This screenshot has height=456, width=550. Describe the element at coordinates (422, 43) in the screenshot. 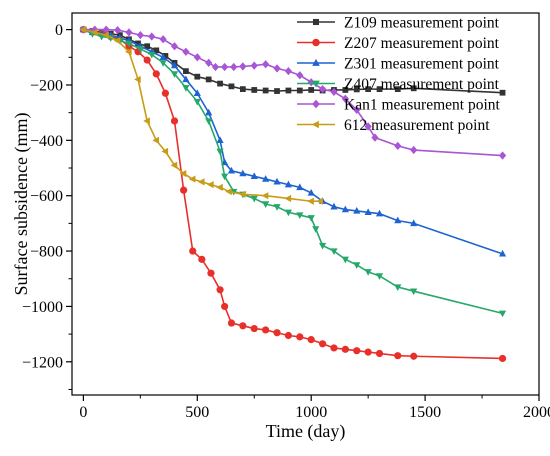

I see `legend-label: Z207 measurement point` at that location.